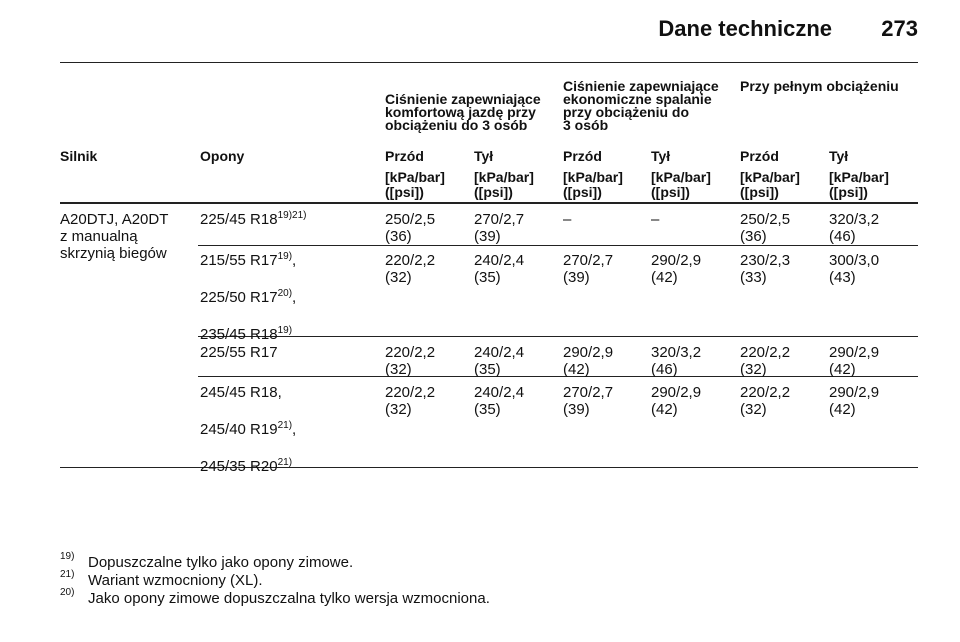 This screenshot has height=642, width=960. I want to click on group-header: 3 osób, so click(586, 125).